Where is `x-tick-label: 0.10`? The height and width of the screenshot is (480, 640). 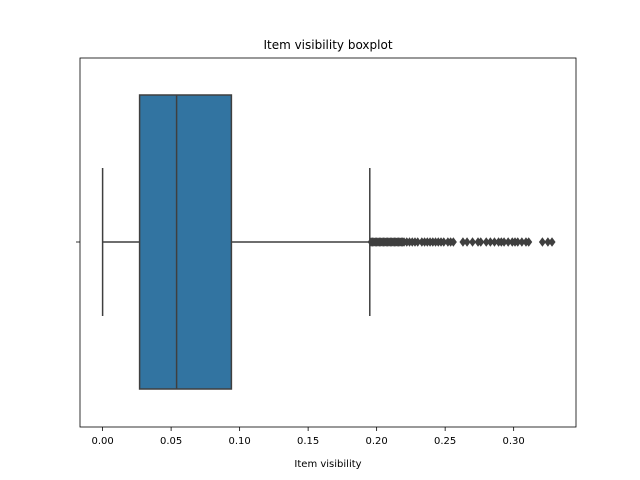 x-tick-label: 0.10 is located at coordinates (239, 441).